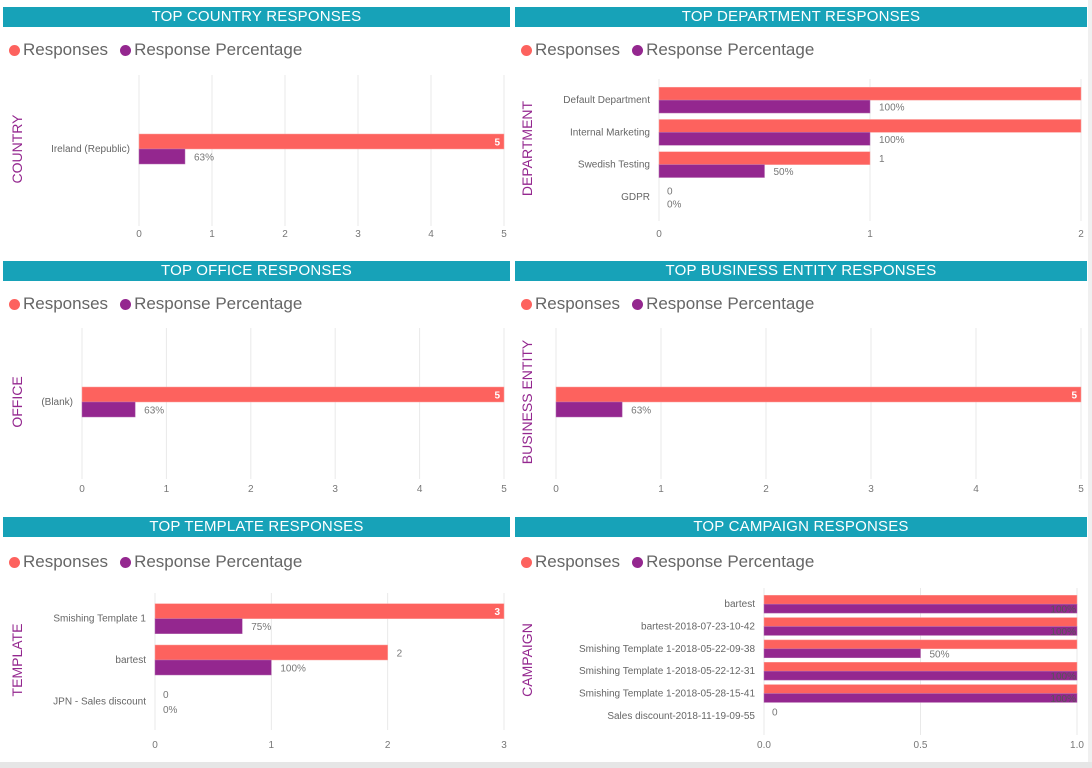  I want to click on campaign-chart-title: TOP CAMPAIGN RESPONSES, so click(801, 527).